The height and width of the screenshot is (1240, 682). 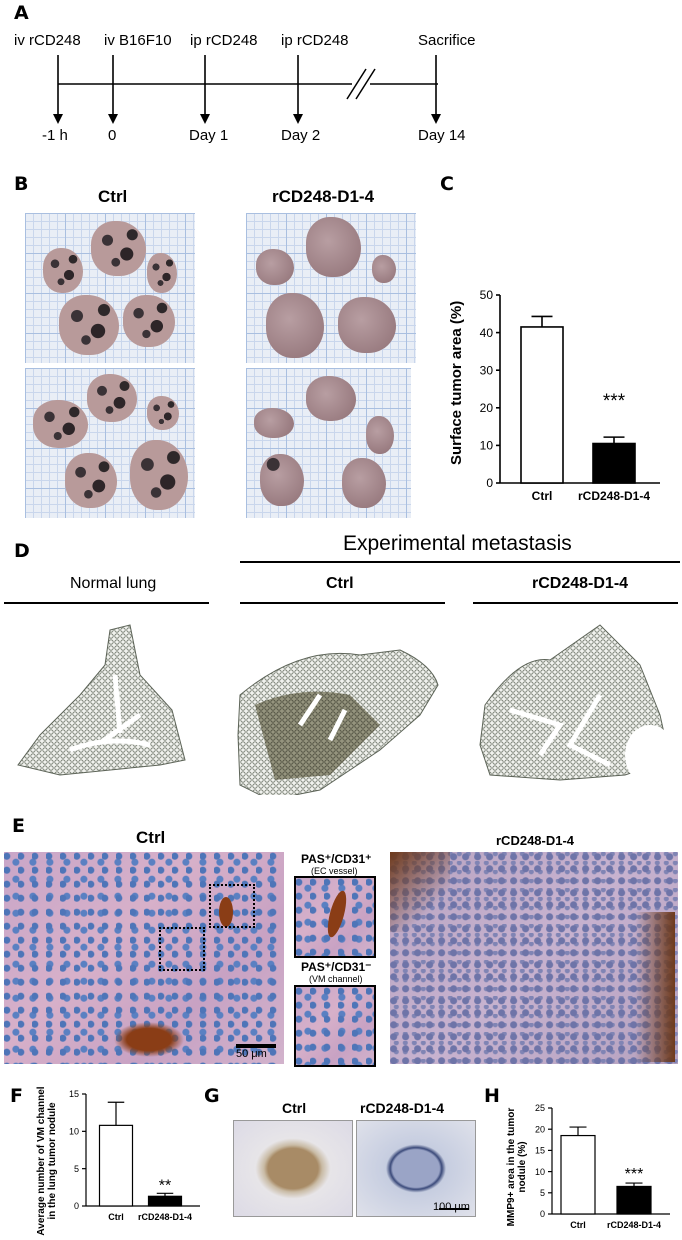 I want to click on inset-2-title: PAS⁺/CD31⁻, so click(x=336, y=967).